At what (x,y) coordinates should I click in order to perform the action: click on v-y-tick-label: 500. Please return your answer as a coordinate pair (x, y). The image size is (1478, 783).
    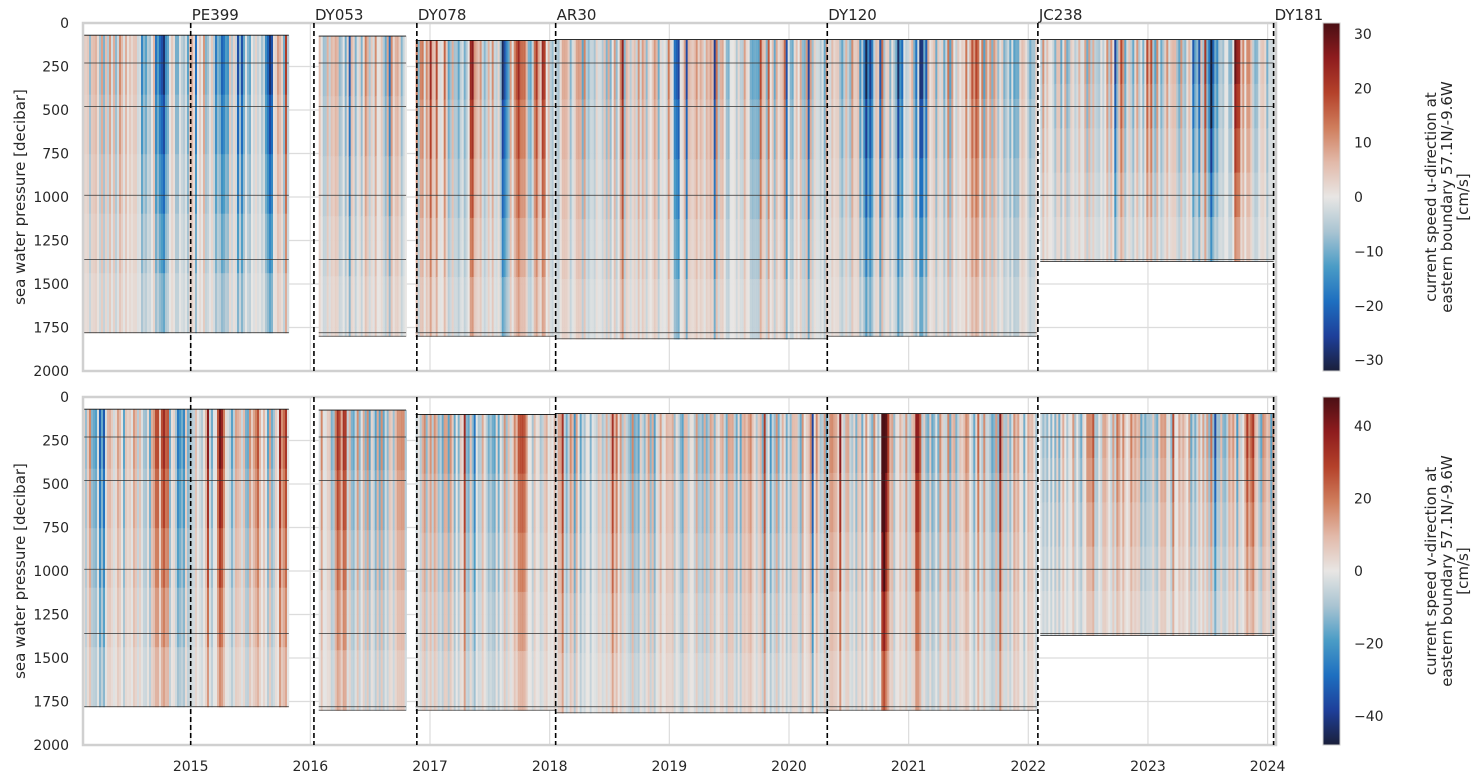
    Looking at the image, I should click on (55, 485).